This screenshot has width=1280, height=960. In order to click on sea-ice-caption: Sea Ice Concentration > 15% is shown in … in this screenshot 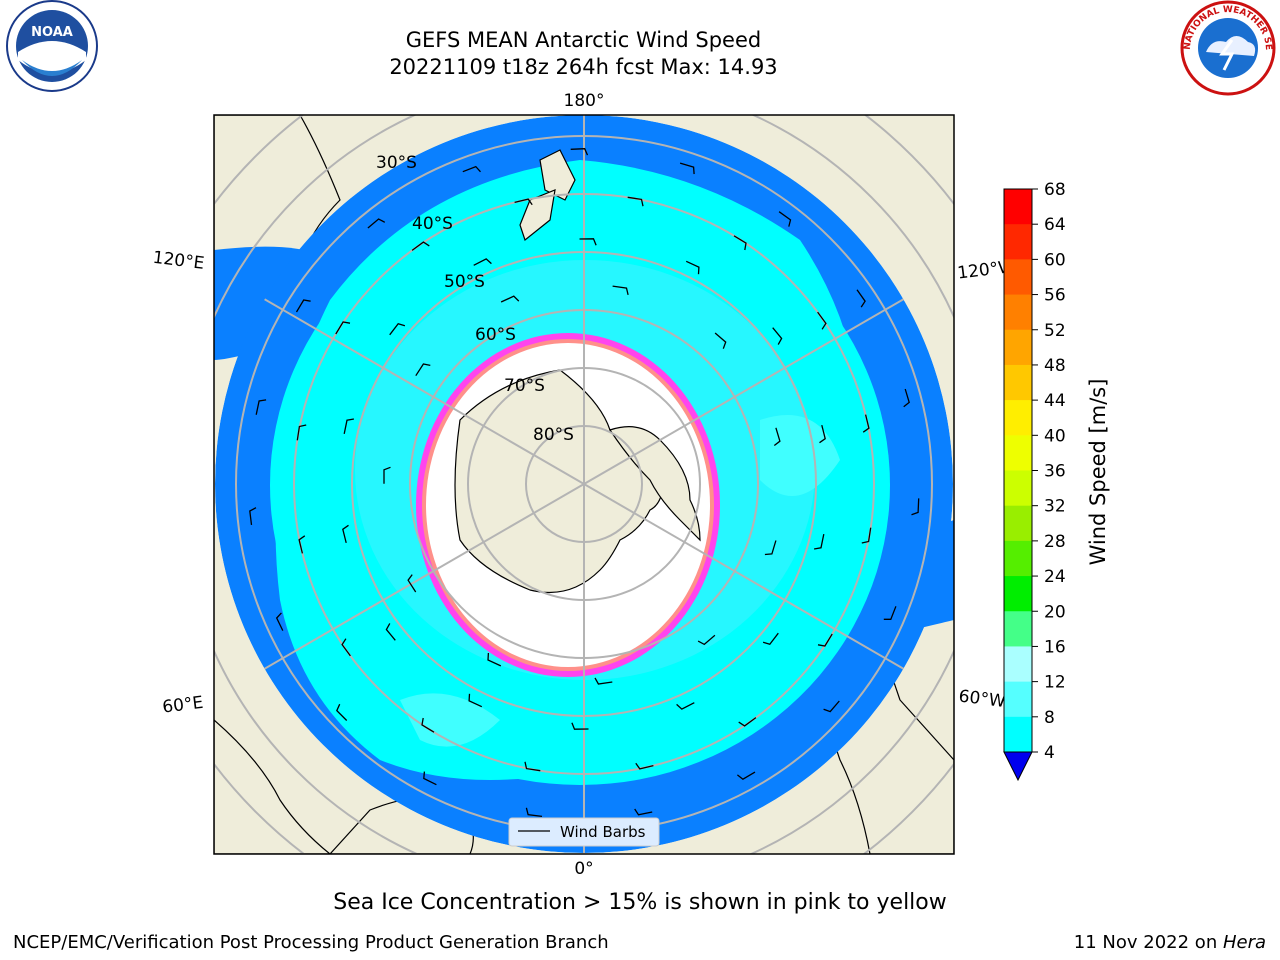, I will do `click(640, 902)`.